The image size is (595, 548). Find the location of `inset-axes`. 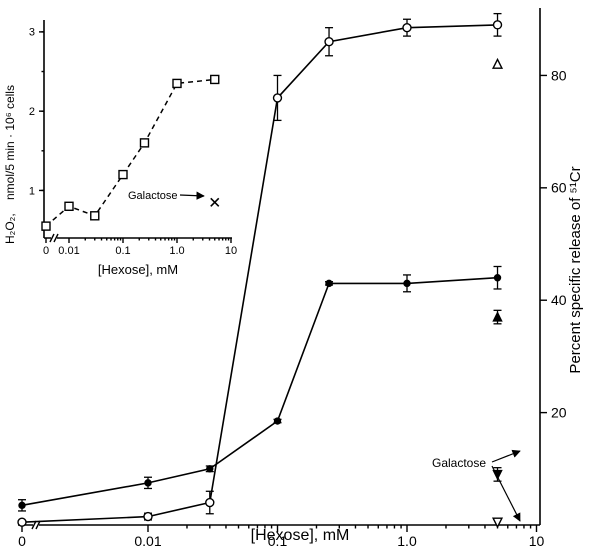

inset-axes is located at coordinates (137, 131).